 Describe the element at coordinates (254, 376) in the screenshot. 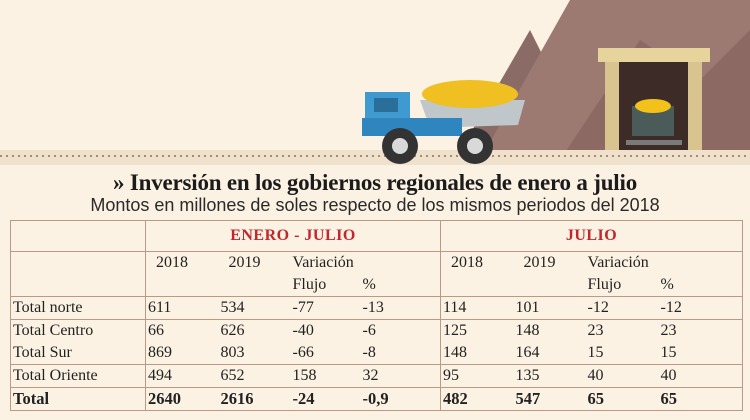

I see `table-cell: 652` at that location.